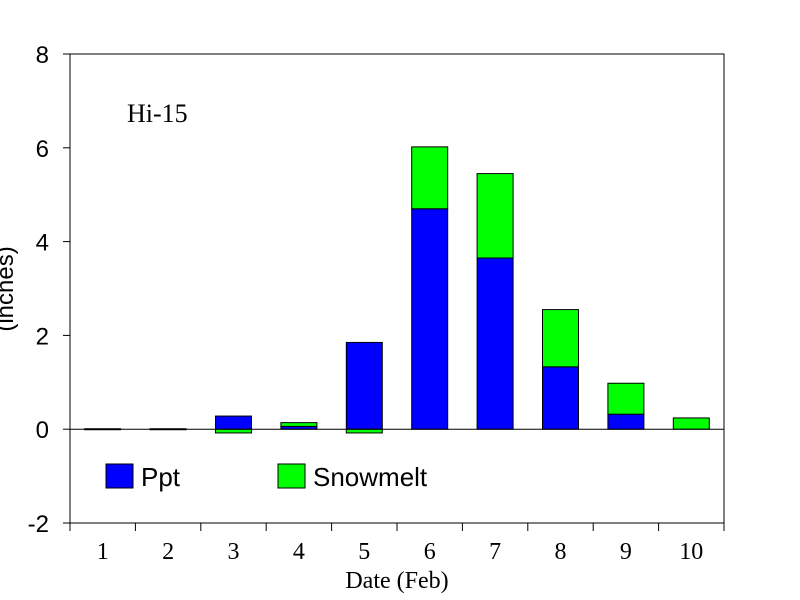 This screenshot has height=600, width=800. What do you see at coordinates (396, 581) in the screenshot?
I see `x-axis-label: Date (Feb)` at bounding box center [396, 581].